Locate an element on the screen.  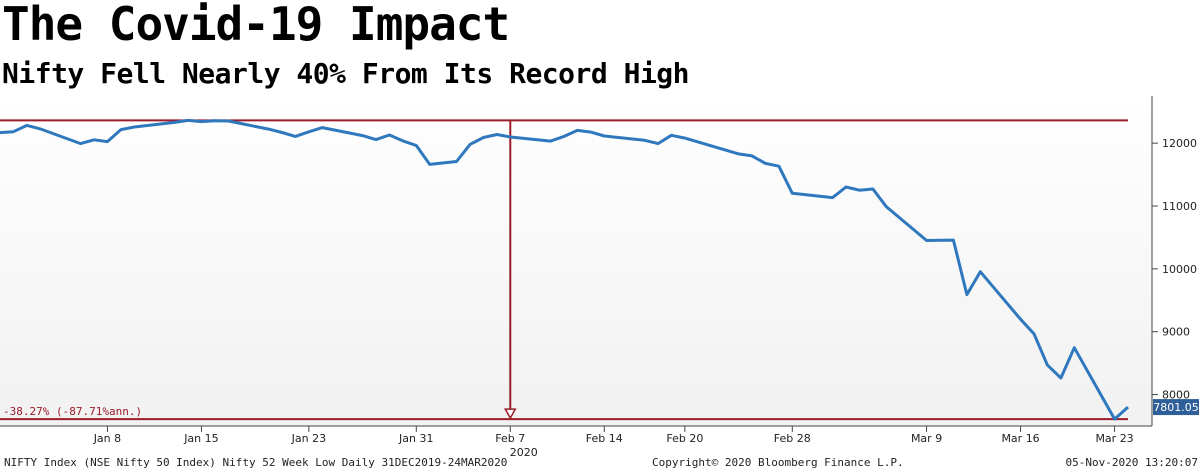
y-tick-label: 12000 is located at coordinates (1179, 143).